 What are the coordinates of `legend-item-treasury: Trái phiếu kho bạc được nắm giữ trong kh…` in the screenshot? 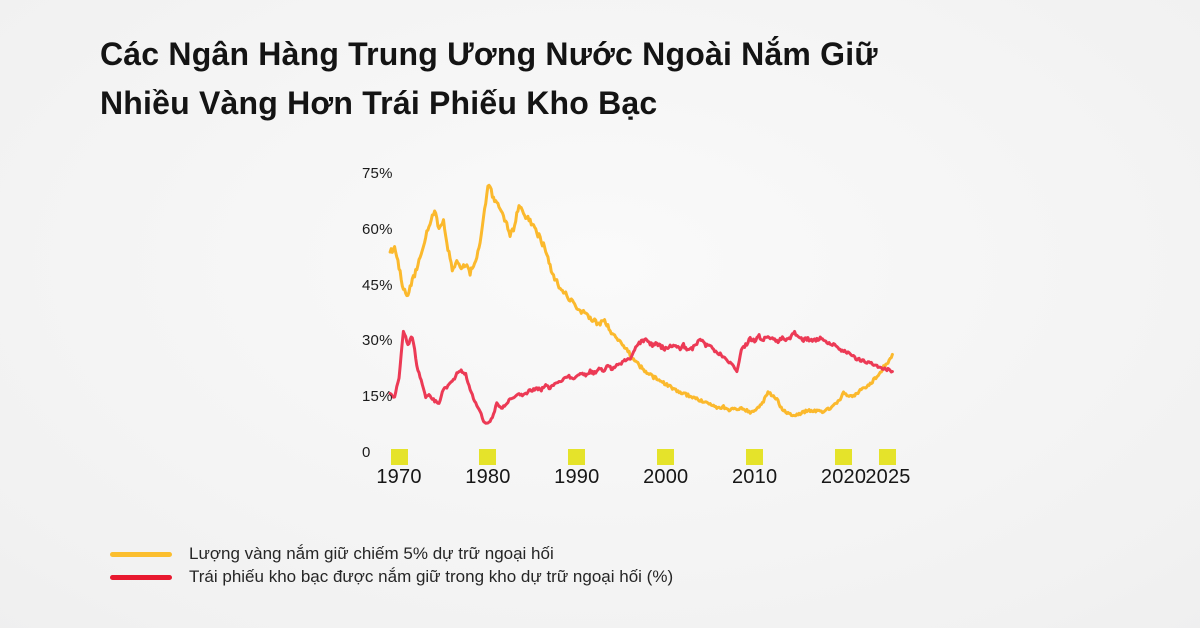 It's located at (391, 577).